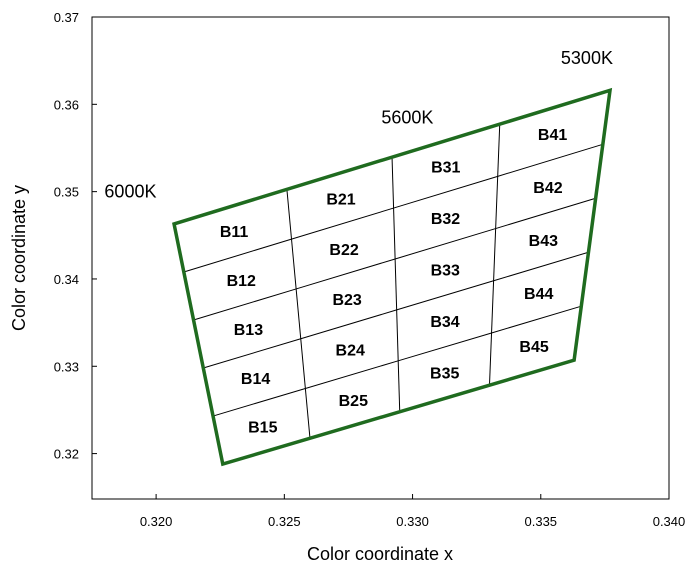  Describe the element at coordinates (541, 521) in the screenshot. I see `x-tick-label: 0.335` at that location.